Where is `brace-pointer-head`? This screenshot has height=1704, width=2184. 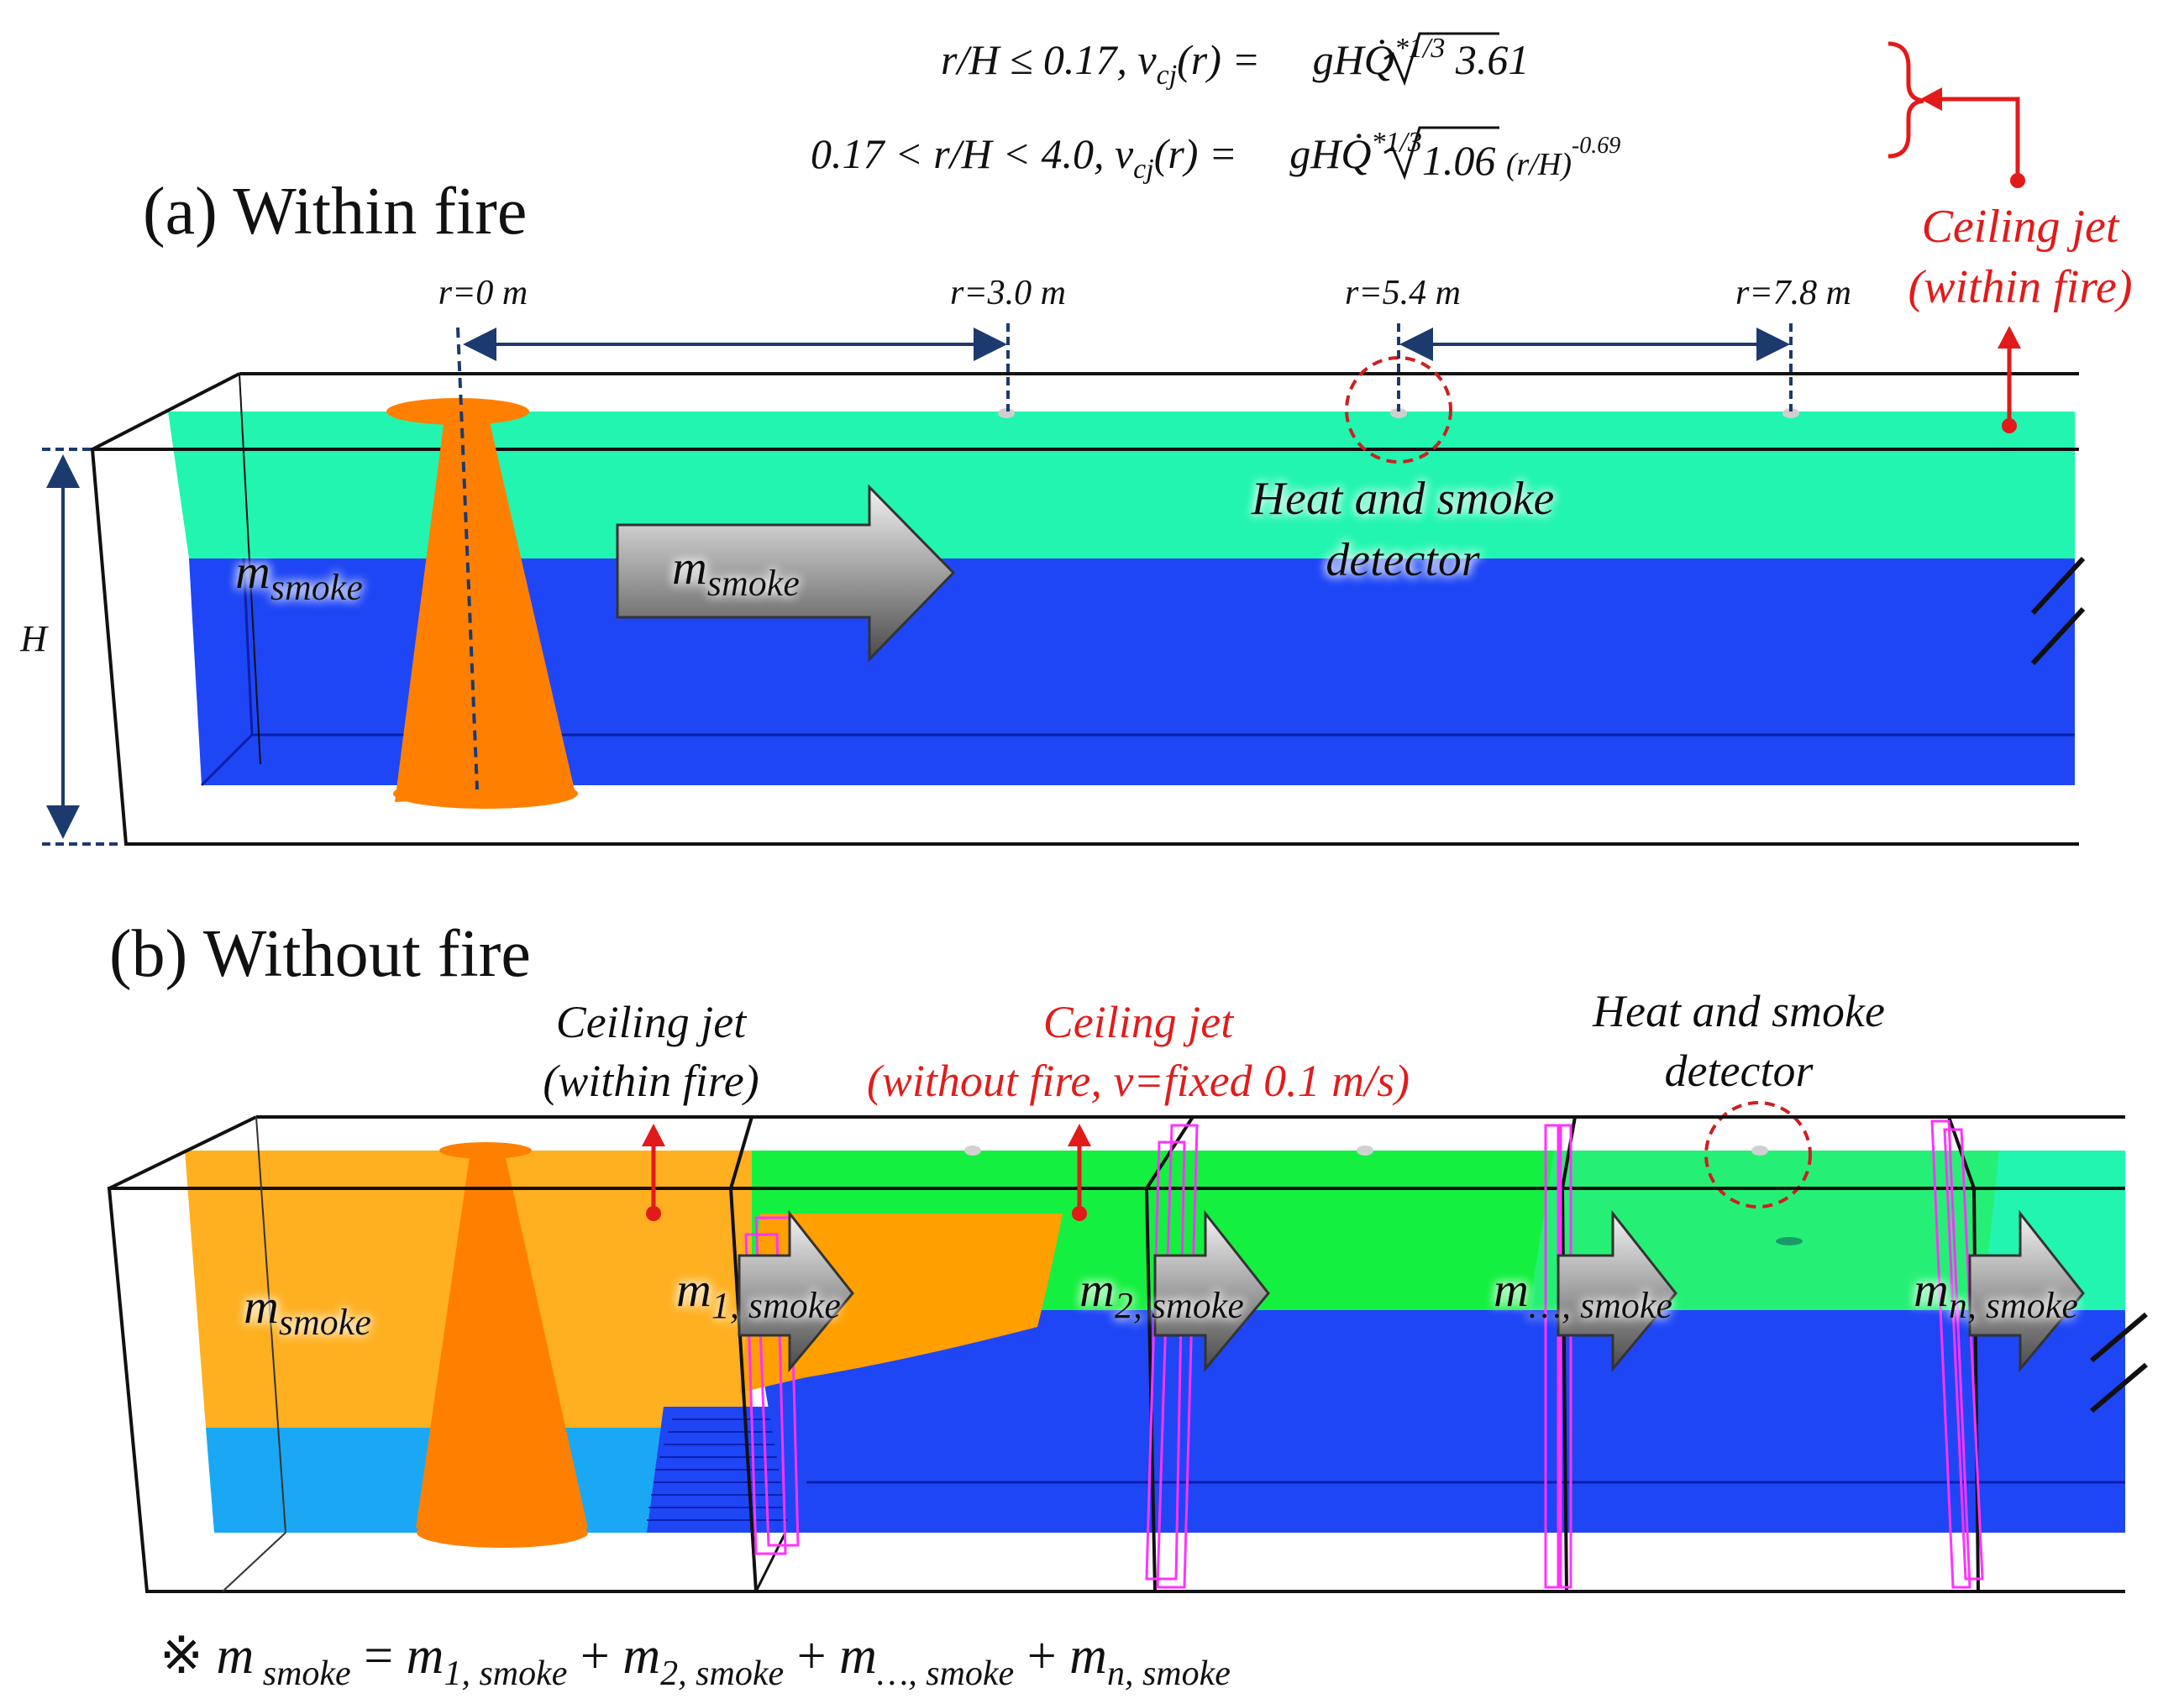
brace-pointer-head is located at coordinates (1931, 99).